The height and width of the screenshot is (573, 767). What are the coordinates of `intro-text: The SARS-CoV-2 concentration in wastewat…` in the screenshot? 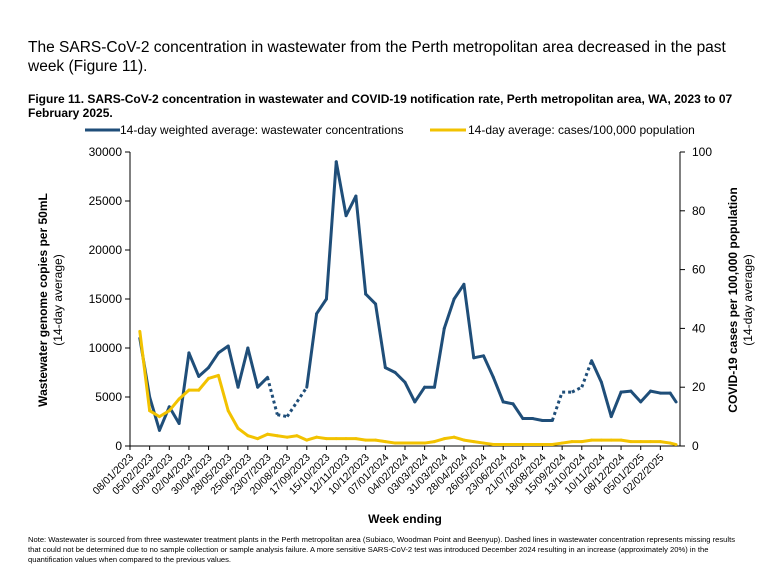 It's located at (377, 57).